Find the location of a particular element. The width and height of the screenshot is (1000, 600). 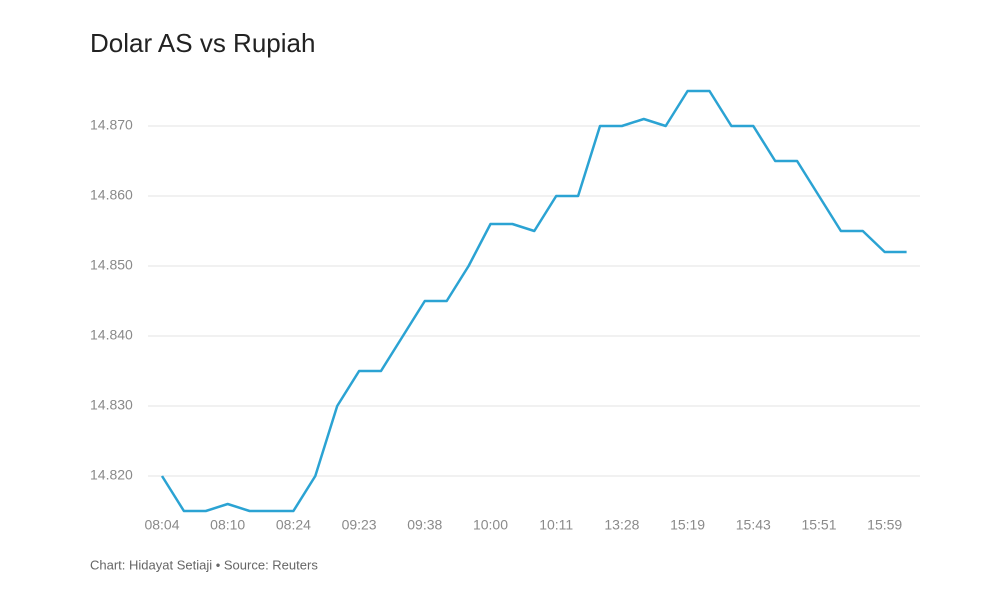

source-note: Chart: Hidayat Setiaji • Source: Reuters is located at coordinates (204, 564).